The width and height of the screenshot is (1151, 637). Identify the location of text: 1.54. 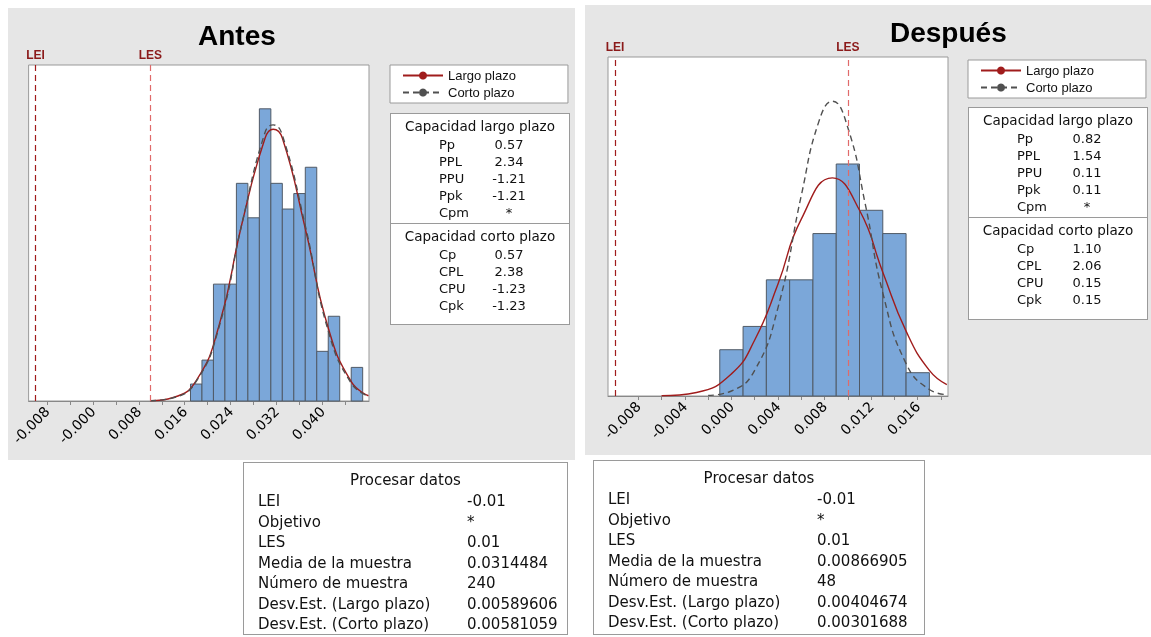
(1087, 155).